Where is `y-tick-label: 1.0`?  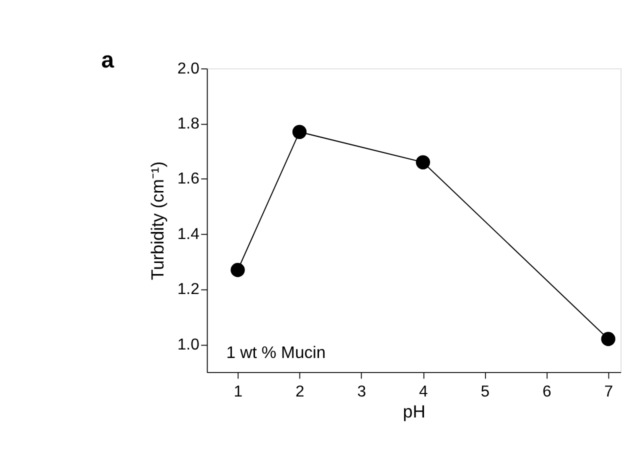
y-tick-label: 1.0 is located at coordinates (188, 345).